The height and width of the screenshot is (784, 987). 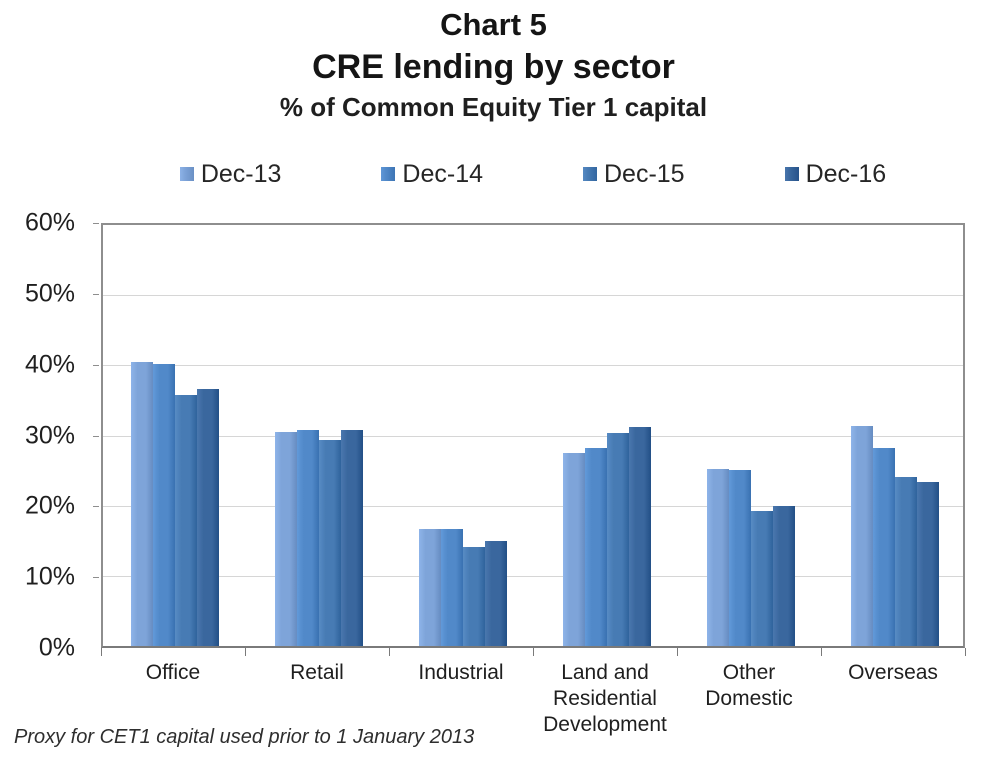 What do you see at coordinates (461, 672) in the screenshot?
I see `x-axis-category-label: Industrial` at bounding box center [461, 672].